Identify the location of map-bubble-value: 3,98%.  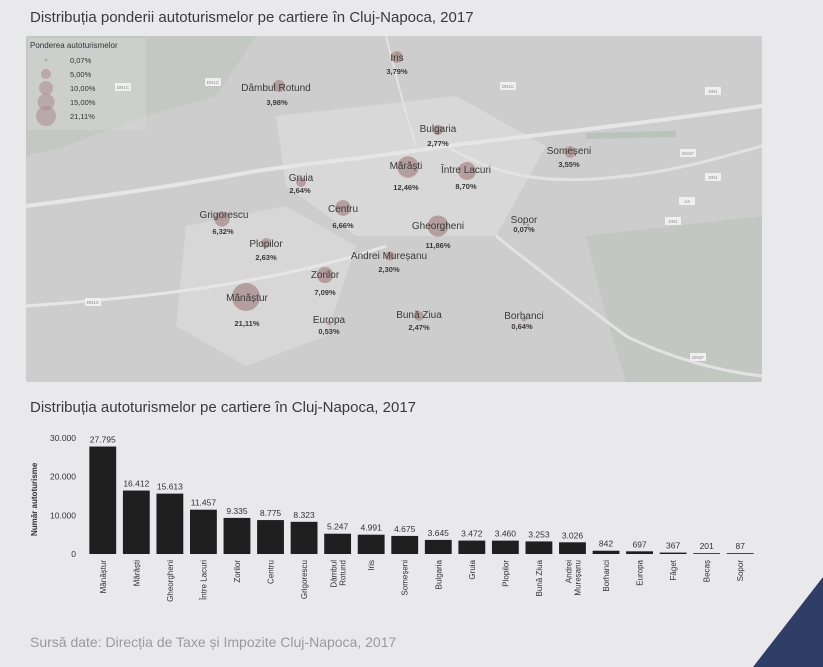
(277, 102).